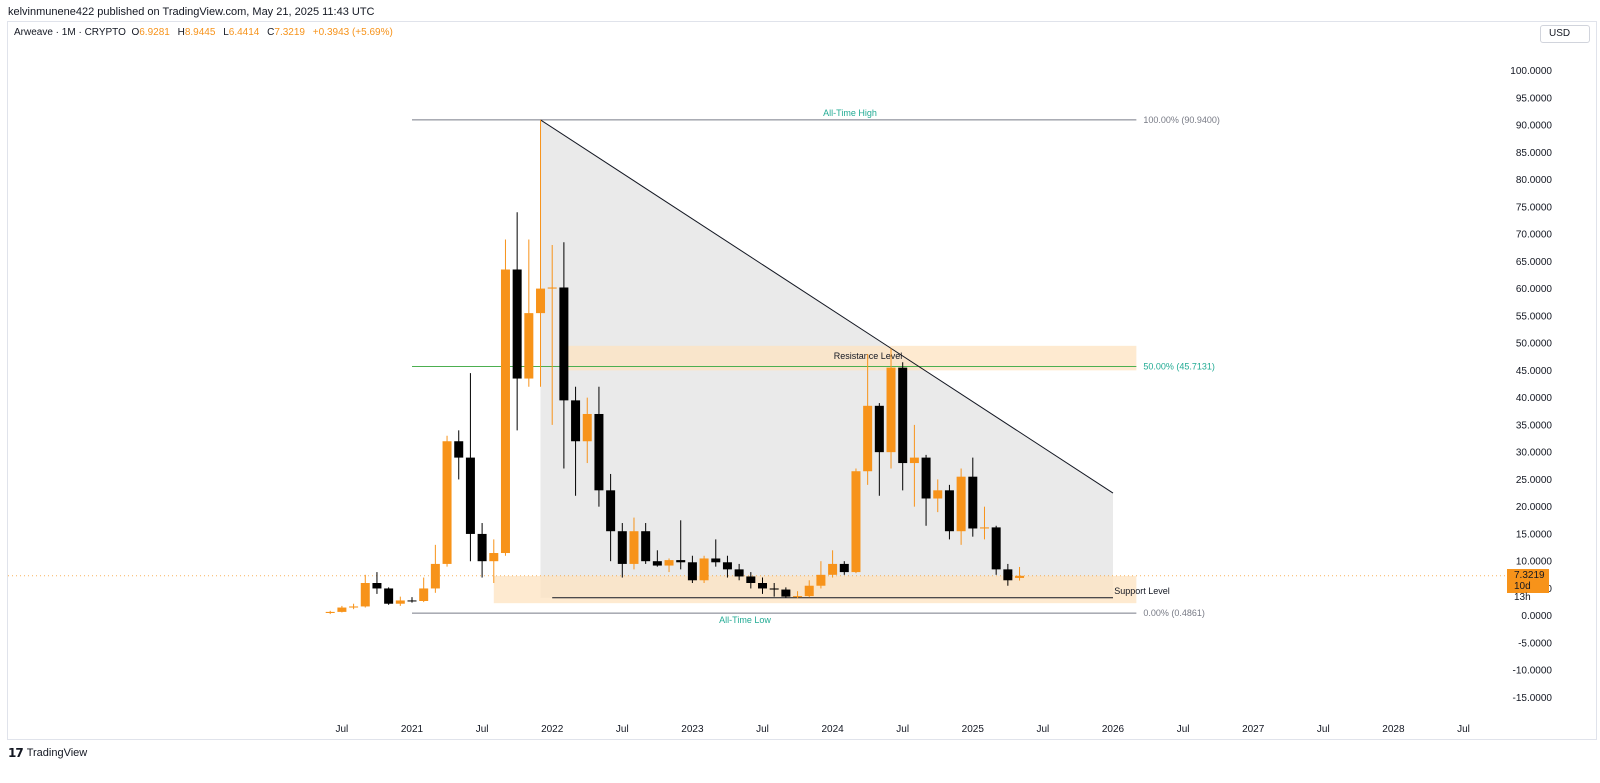  Describe the element at coordinates (135, 32) in the screenshot. I see `open-key: O` at that location.